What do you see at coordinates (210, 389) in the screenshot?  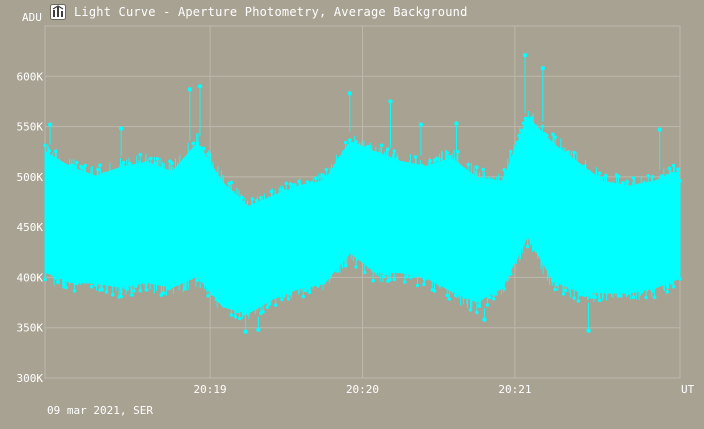 I see `x-tick-label: 20:19` at bounding box center [210, 389].